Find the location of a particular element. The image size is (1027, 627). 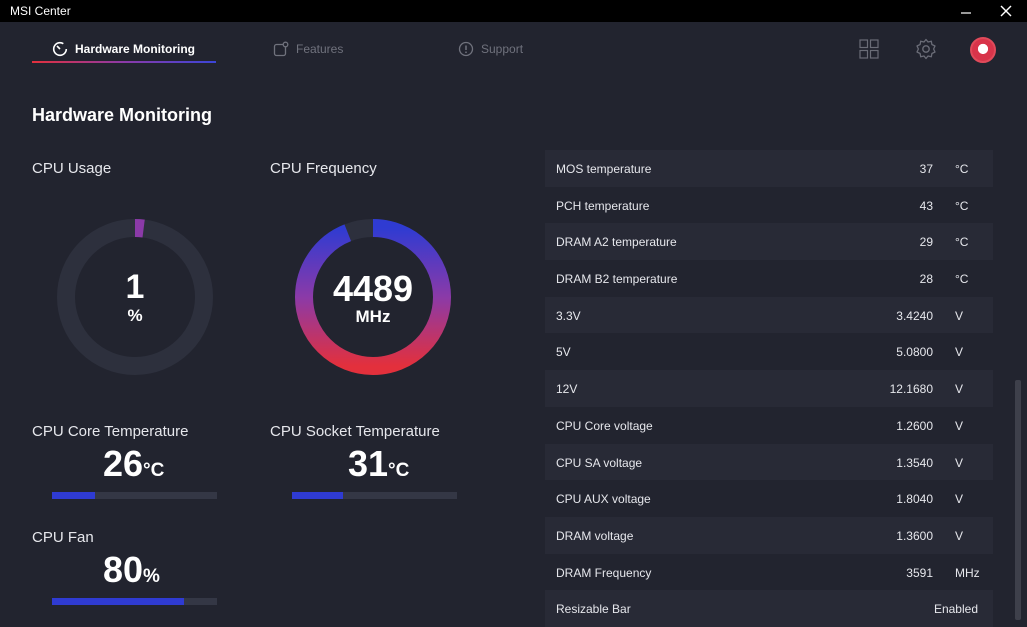

cpu-core-temp-bar-fill is located at coordinates (73, 495).